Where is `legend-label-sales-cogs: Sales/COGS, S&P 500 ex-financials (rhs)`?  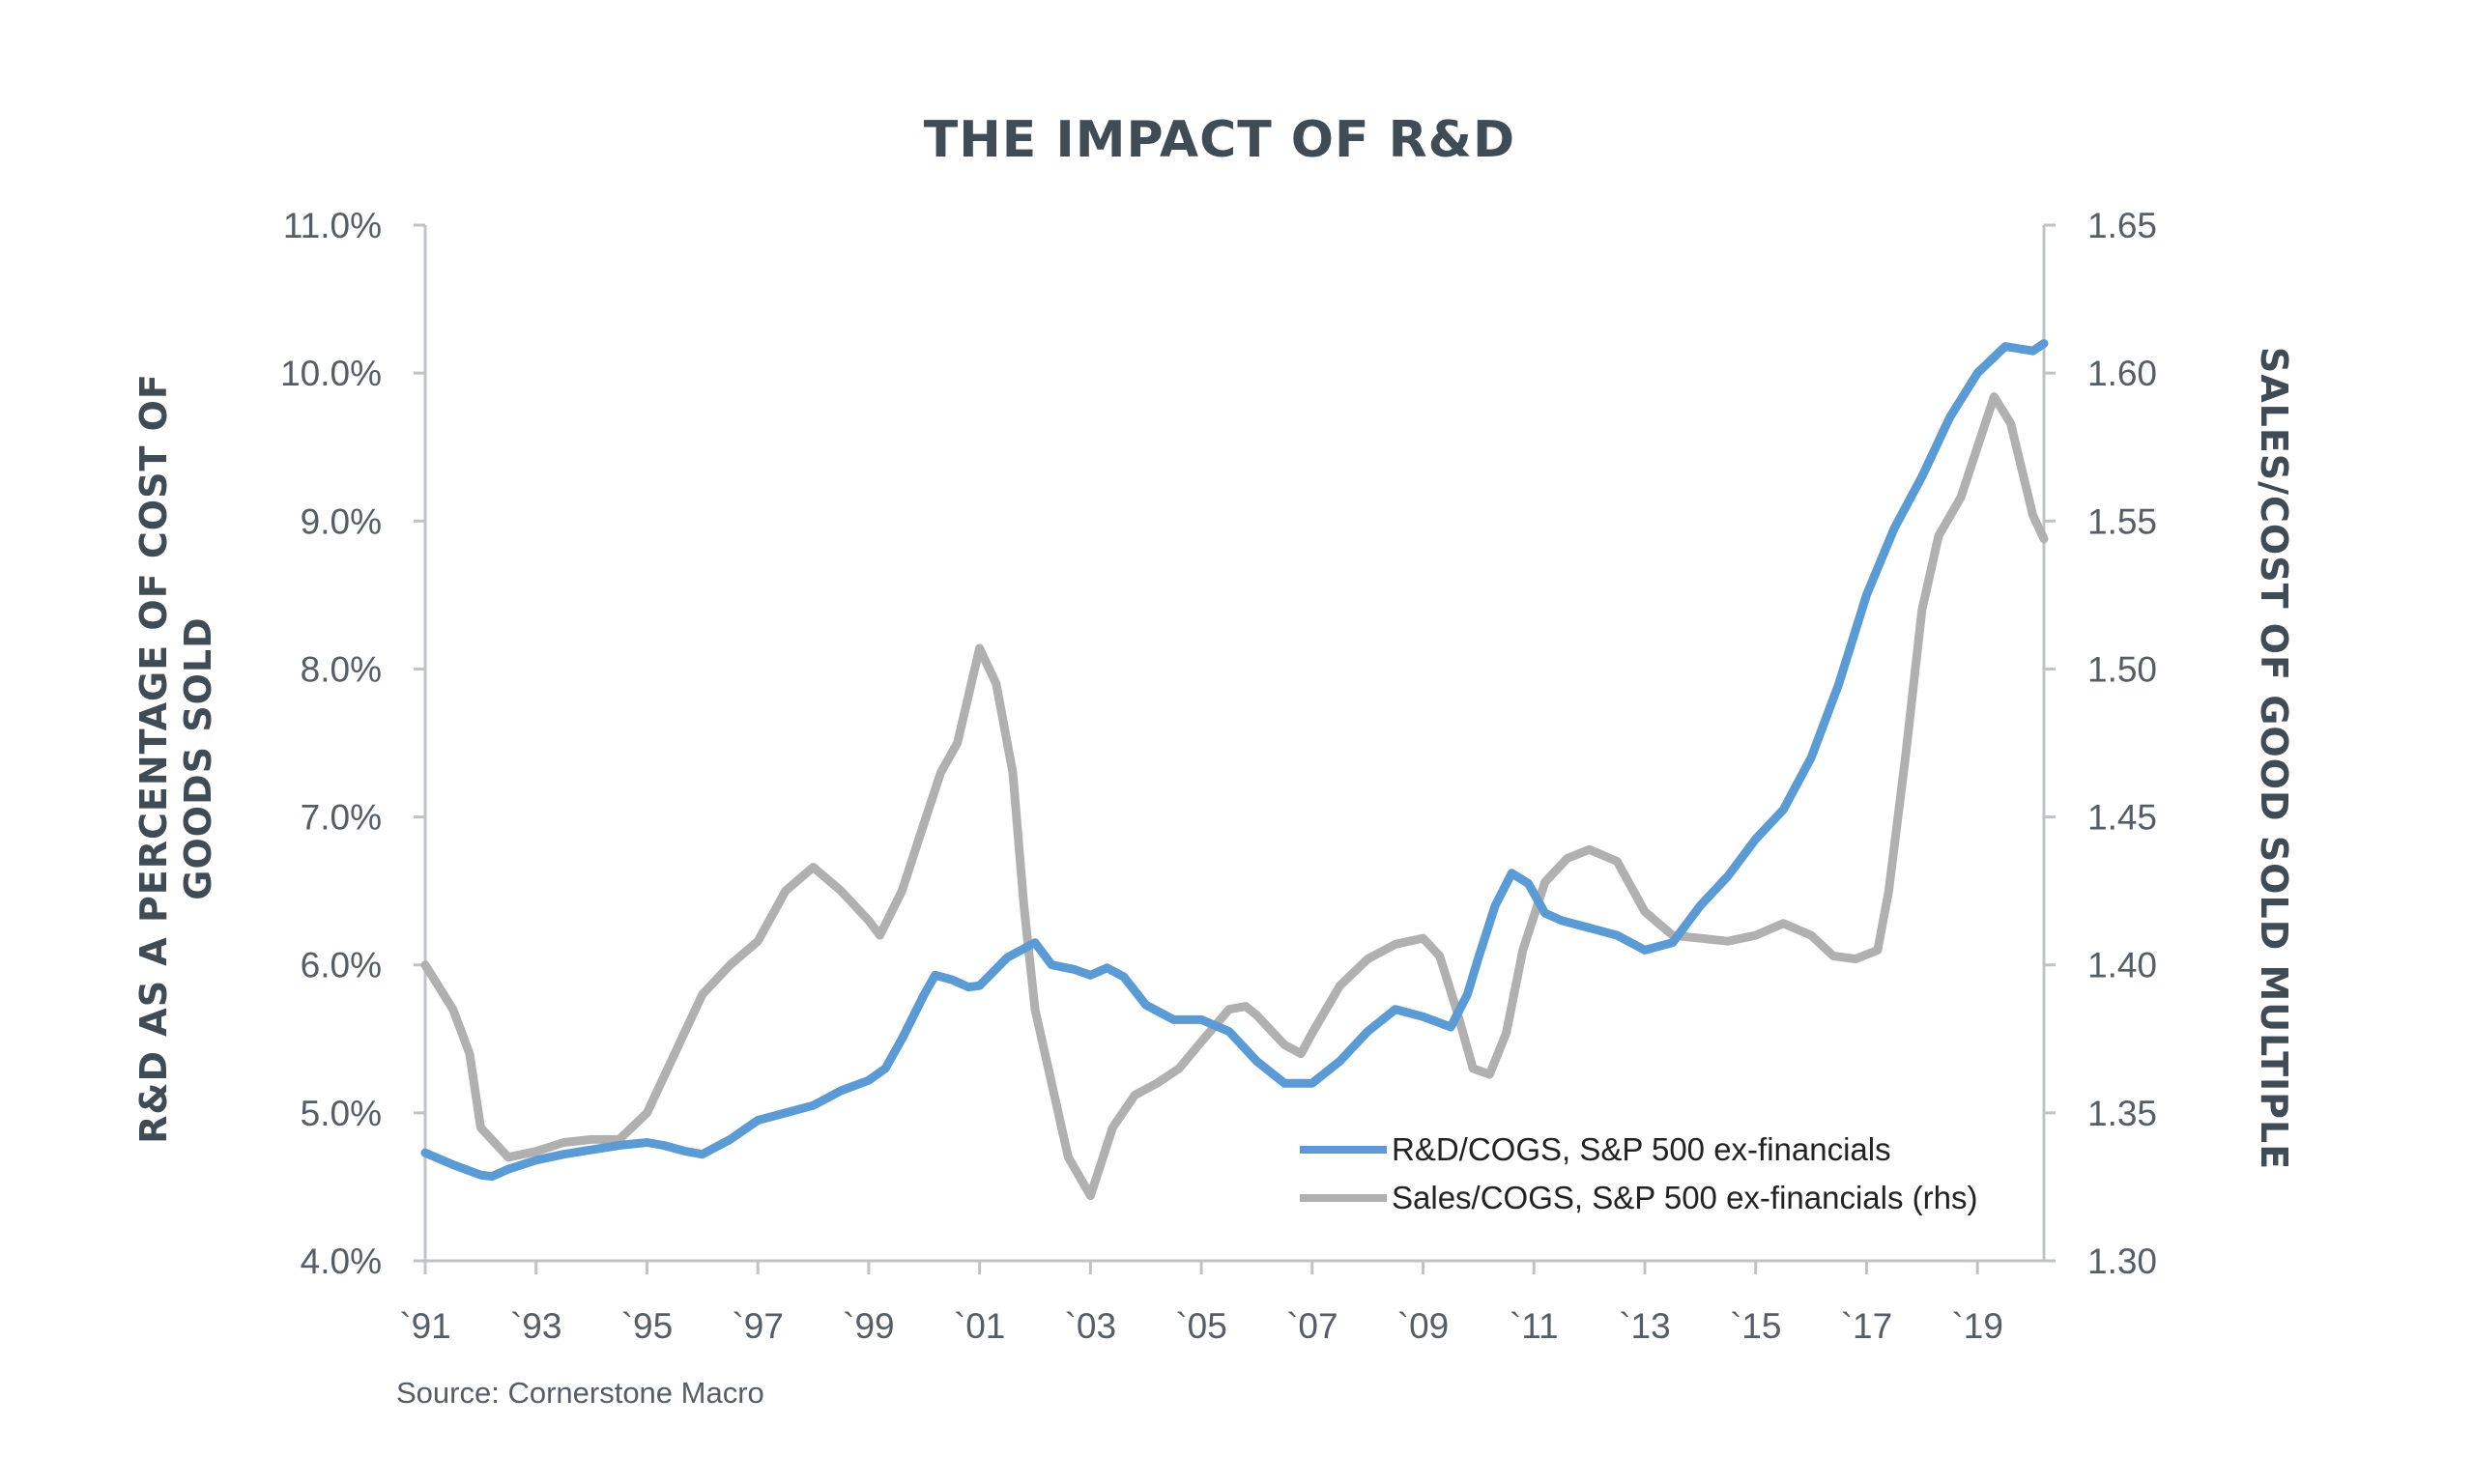
legend-label-sales-cogs: Sales/COGS, S&P 500 ex-financials (rhs) is located at coordinates (1685, 1197).